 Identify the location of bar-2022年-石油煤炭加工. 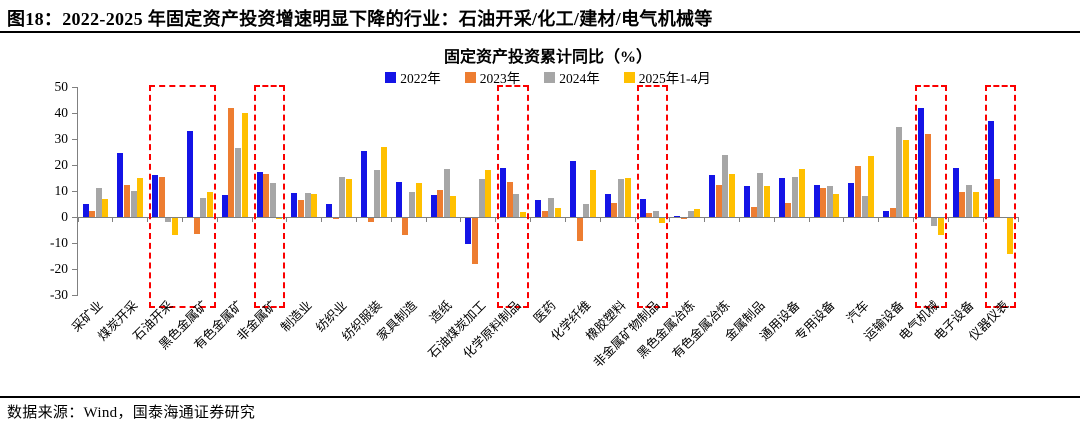
(468, 231).